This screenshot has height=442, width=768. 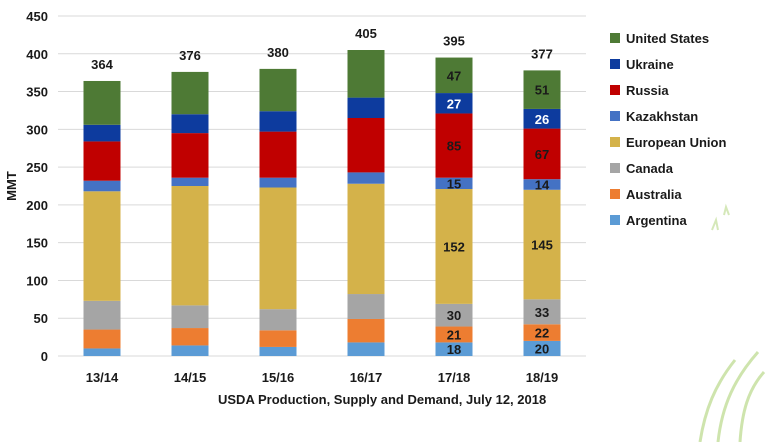 What do you see at coordinates (676, 142) in the screenshot?
I see `legend-label: European Union` at bounding box center [676, 142].